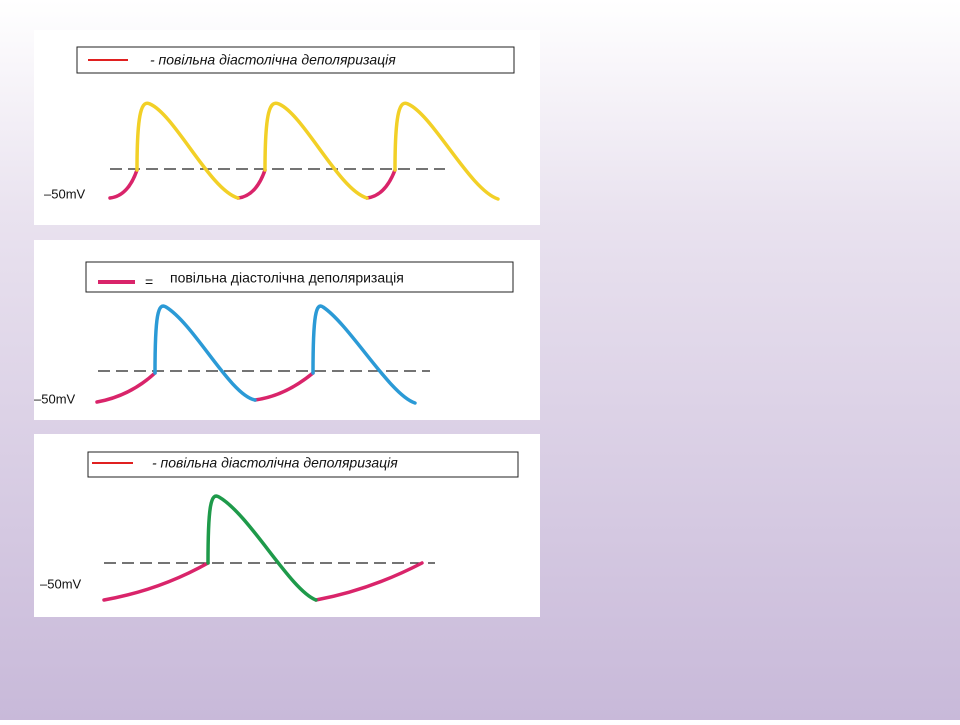 The image size is (960, 725). What do you see at coordinates (149, 282) in the screenshot?
I see `legend-symbol: =` at bounding box center [149, 282].